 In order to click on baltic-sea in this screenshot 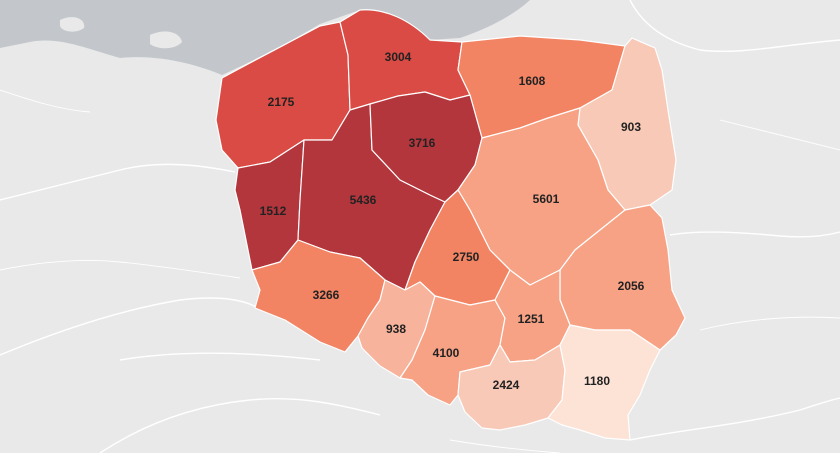, I will do `click(265, 37)`.